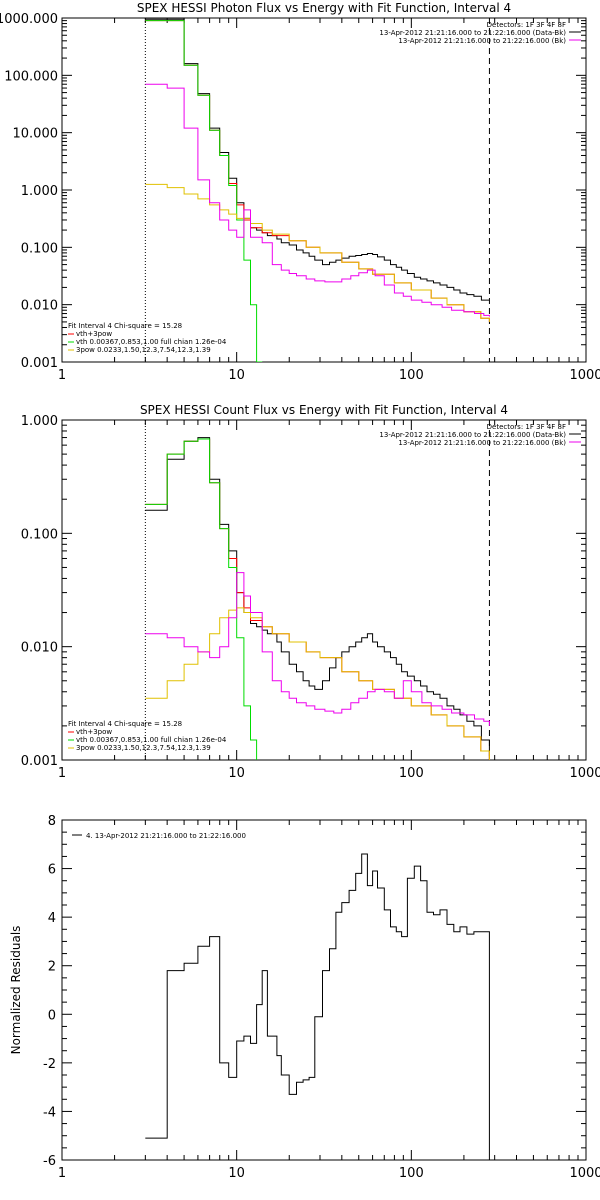  What do you see at coordinates (49, 1064) in the screenshot?
I see `y-tick-label: -2` at bounding box center [49, 1064].